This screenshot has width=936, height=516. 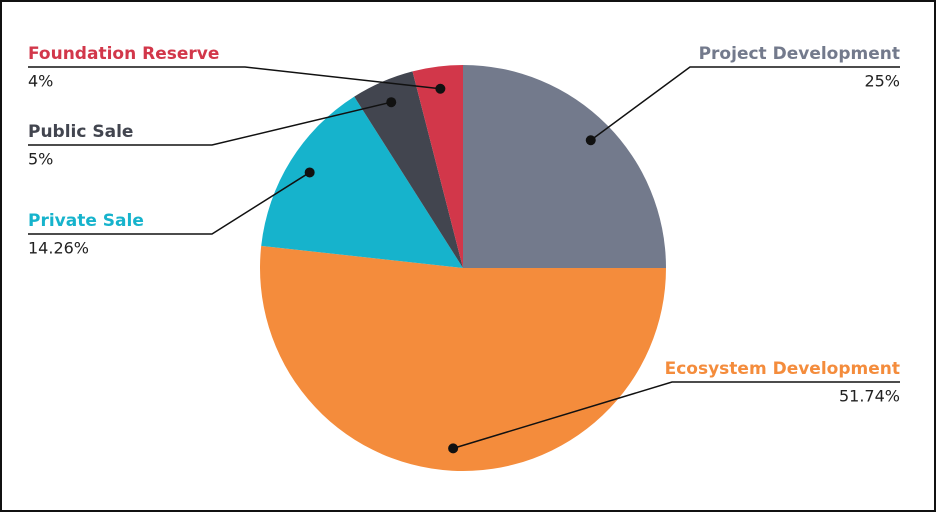 I want to click on slice-value-label: 51.74%, so click(x=869, y=396).